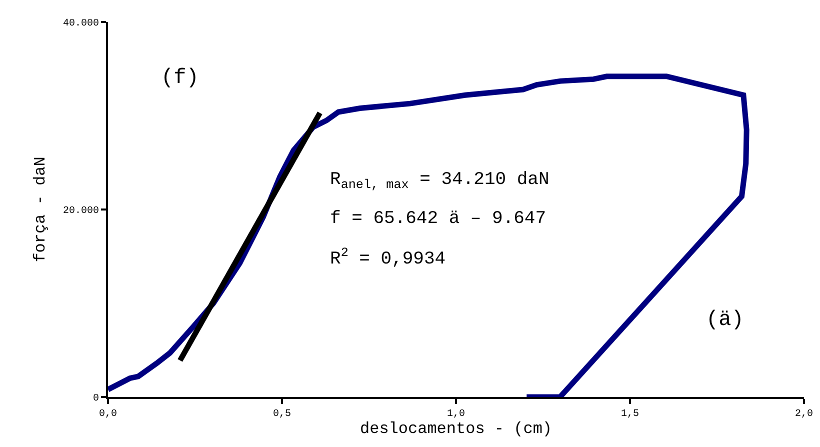 The width and height of the screenshot is (820, 447). What do you see at coordinates (456, 429) in the screenshot?
I see `x-axis-title: deslocamentos - (cm)` at bounding box center [456, 429].